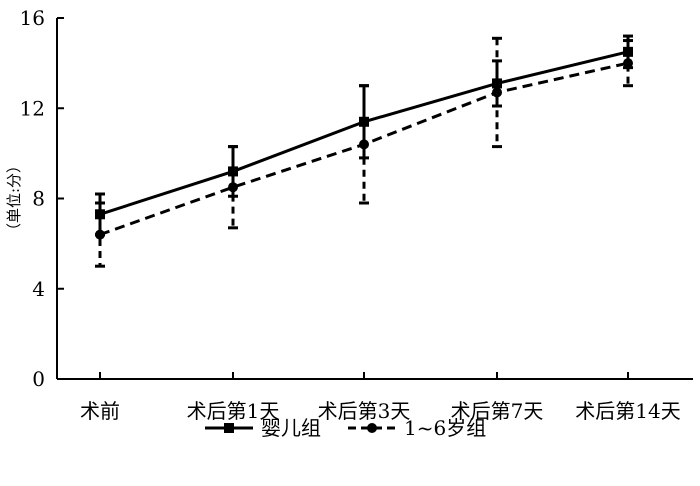 The height and width of the screenshot is (486, 700). What do you see at coordinates (445, 428) in the screenshot?
I see `legend-label: 1~6岁组` at bounding box center [445, 428].